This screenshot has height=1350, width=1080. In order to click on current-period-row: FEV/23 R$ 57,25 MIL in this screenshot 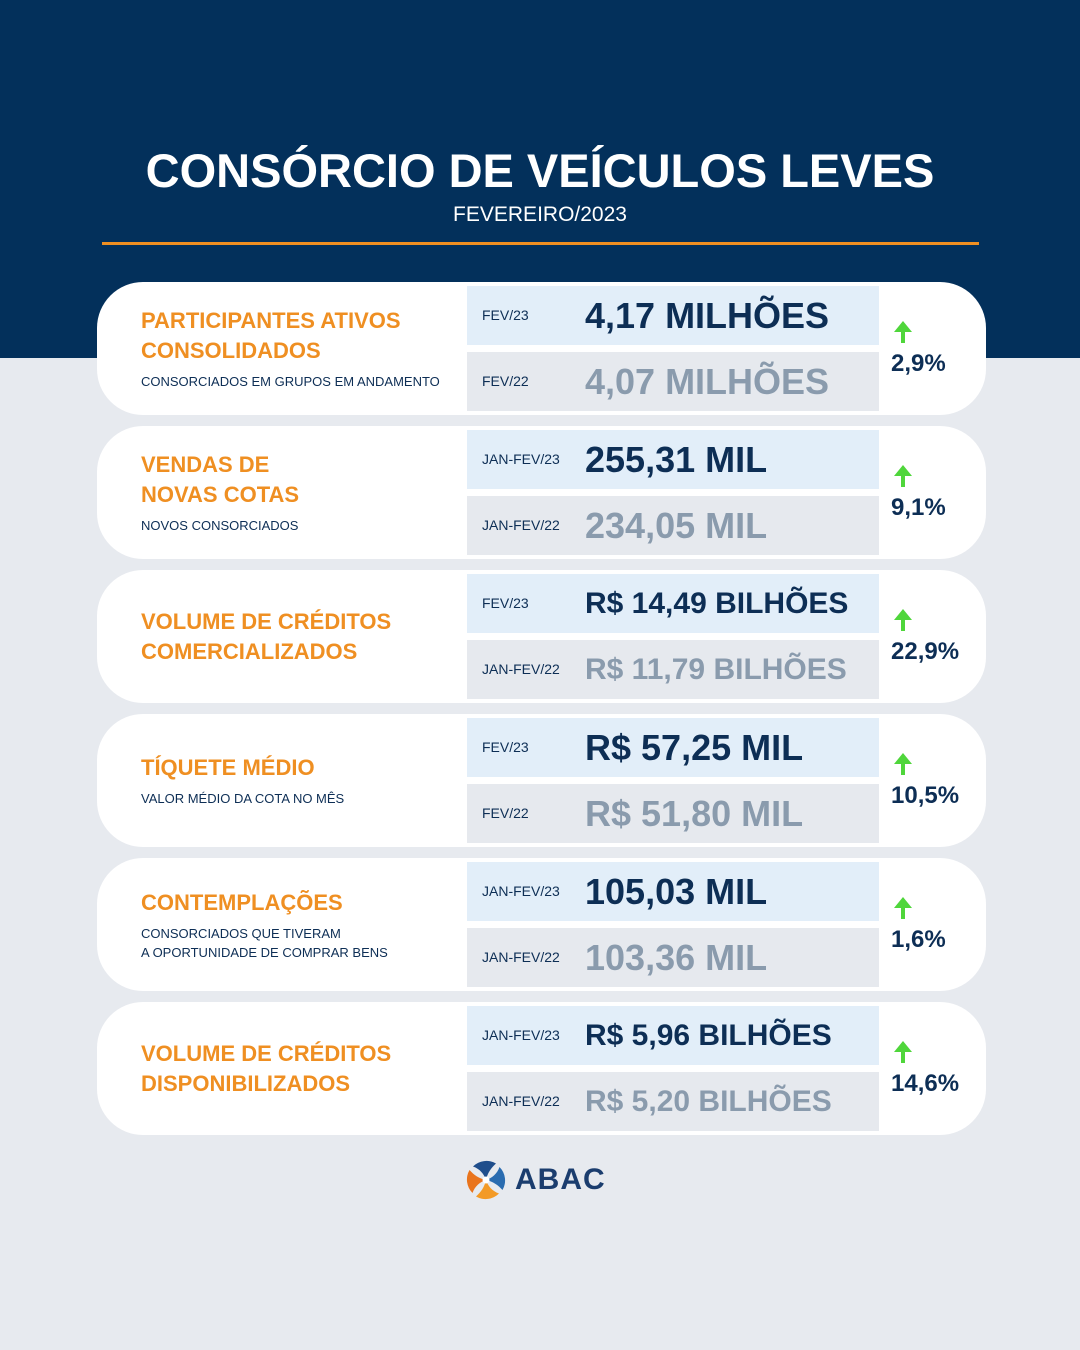, I will do `click(673, 747)`.